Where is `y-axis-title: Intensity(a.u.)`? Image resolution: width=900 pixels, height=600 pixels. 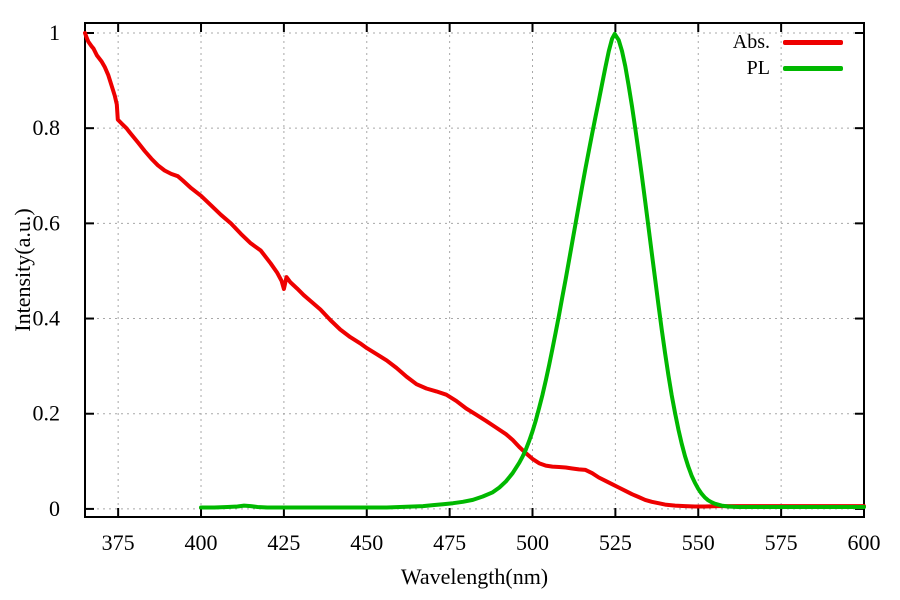 y-axis-title: Intensity(a.u.) is located at coordinates (22, 270).